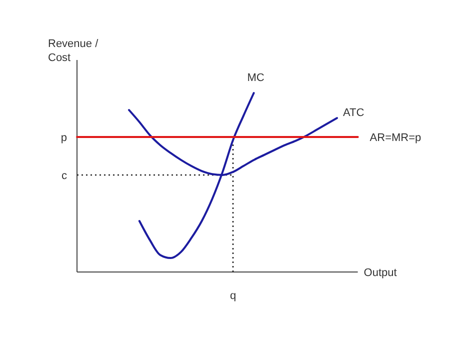 The image size is (474, 355). What do you see at coordinates (380, 273) in the screenshot?
I see `x-axis-title: Output` at bounding box center [380, 273].